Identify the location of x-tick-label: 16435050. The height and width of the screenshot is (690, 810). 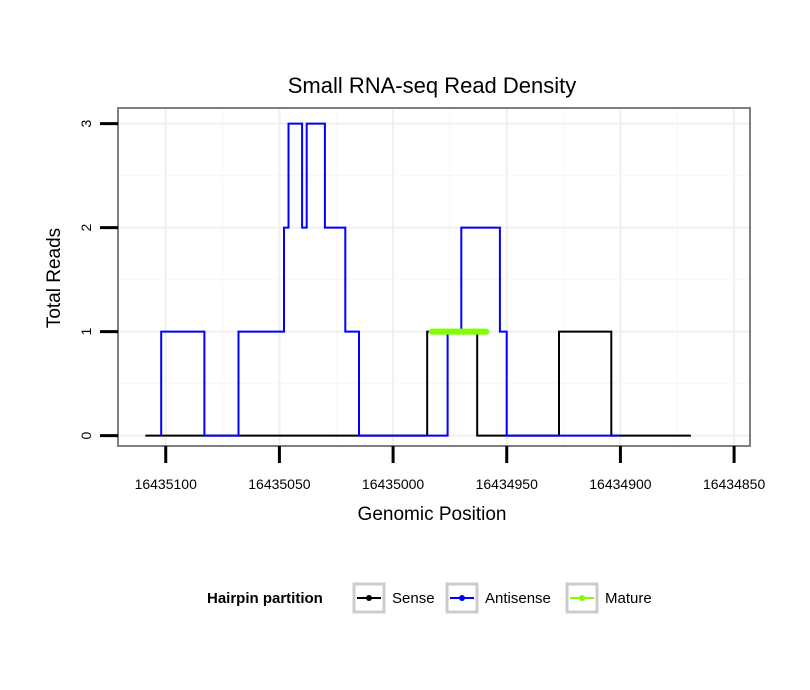
(279, 484).